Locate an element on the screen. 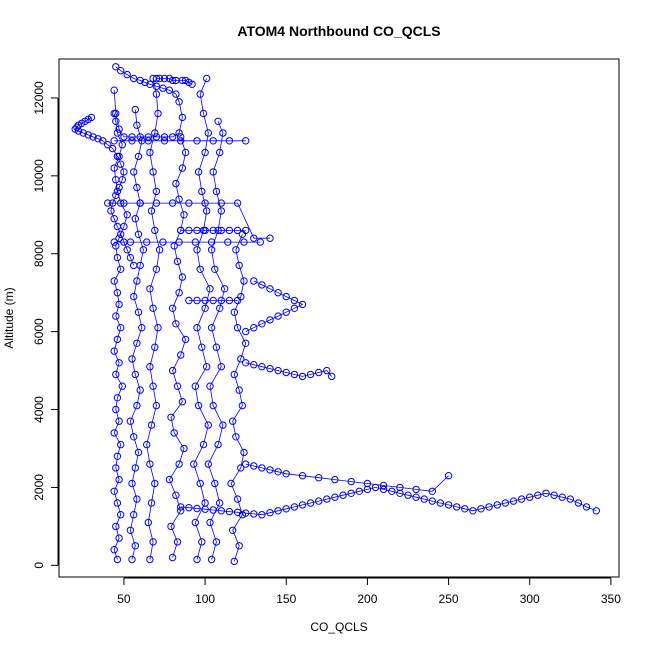  x-axis: 50 100 150 200 250 300 350 is located at coordinates (369, 591).